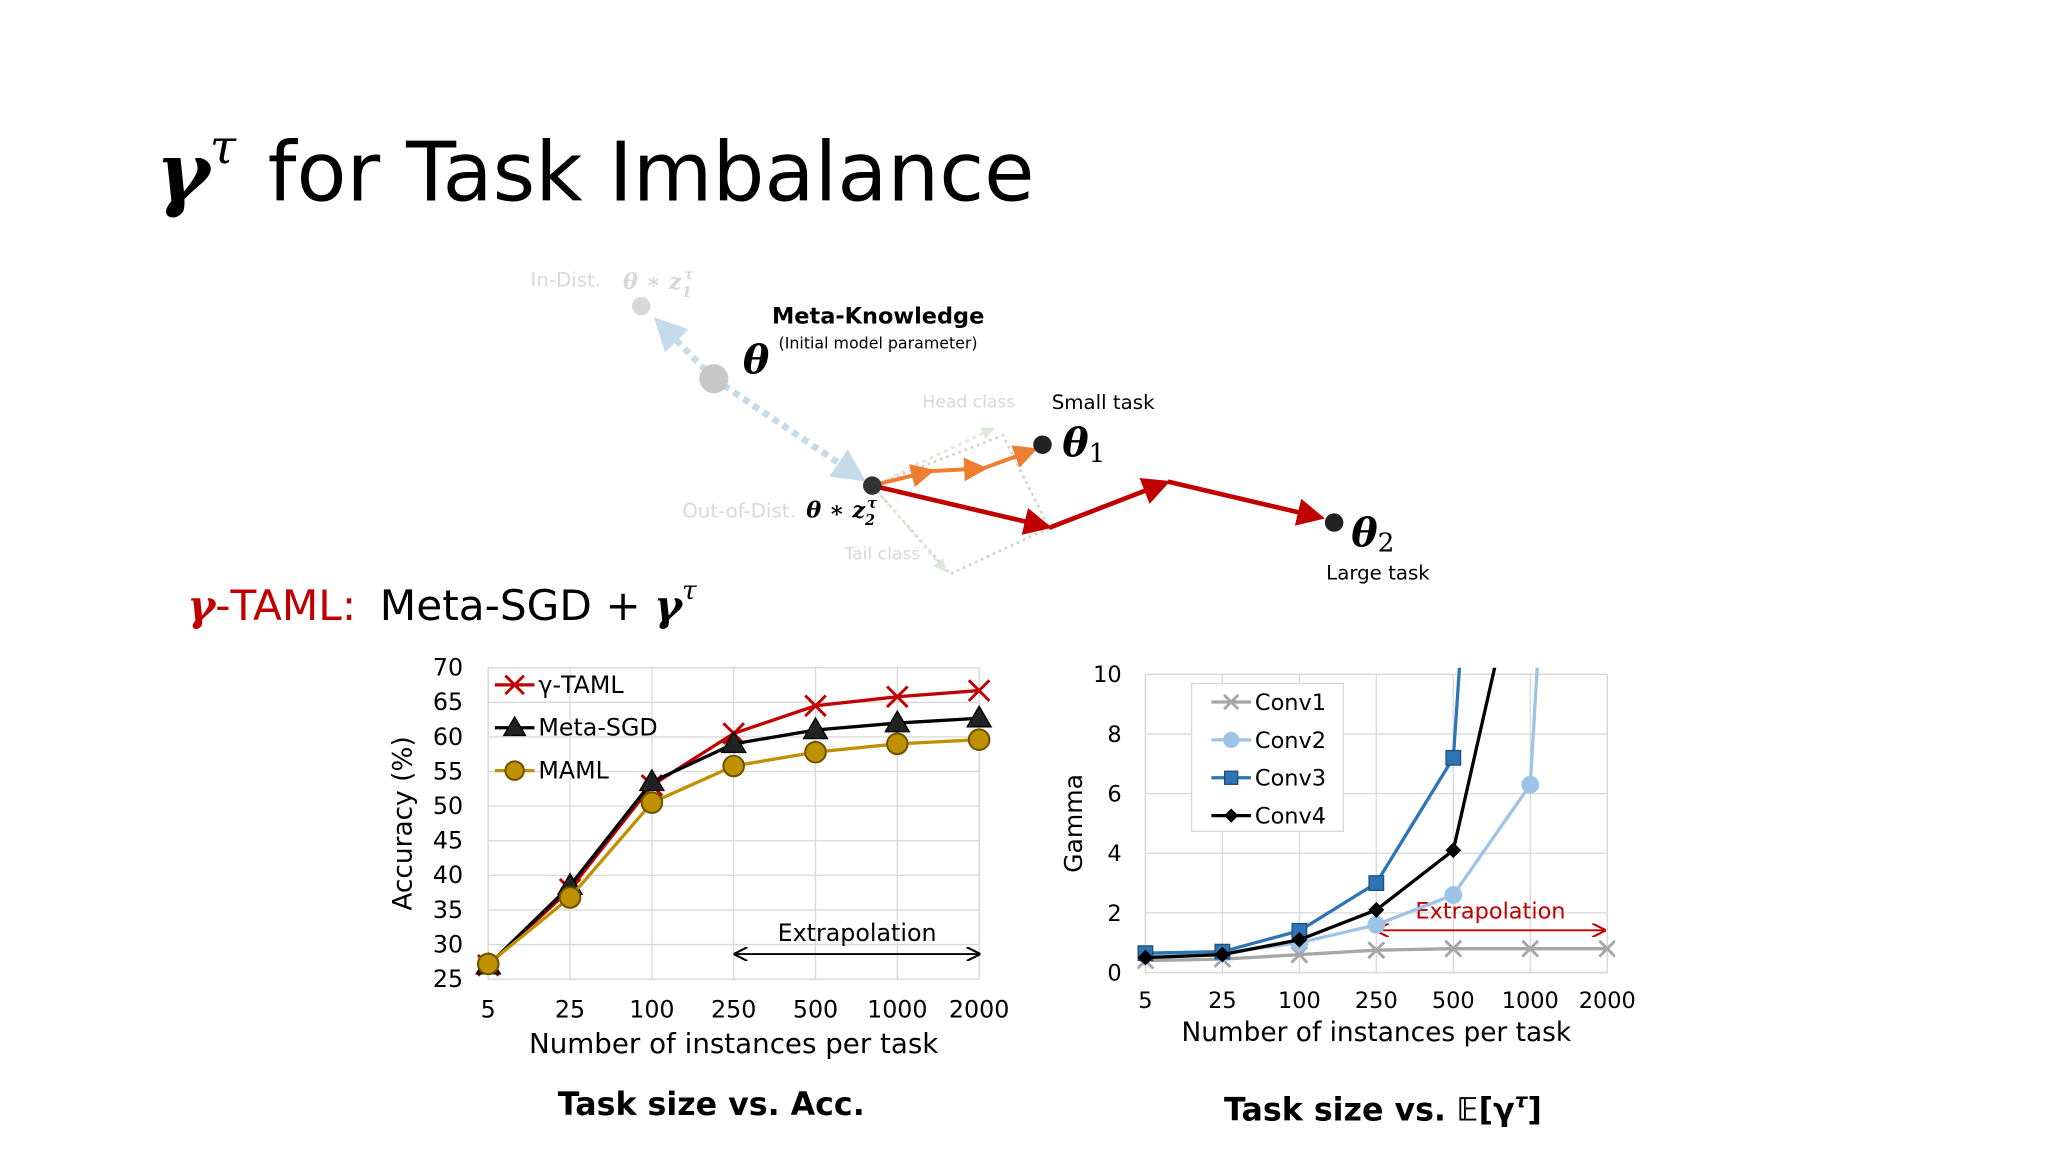 The image size is (2048, 1152). What do you see at coordinates (689, 275) in the screenshot?
I see `z1-sup: τ` at bounding box center [689, 275].